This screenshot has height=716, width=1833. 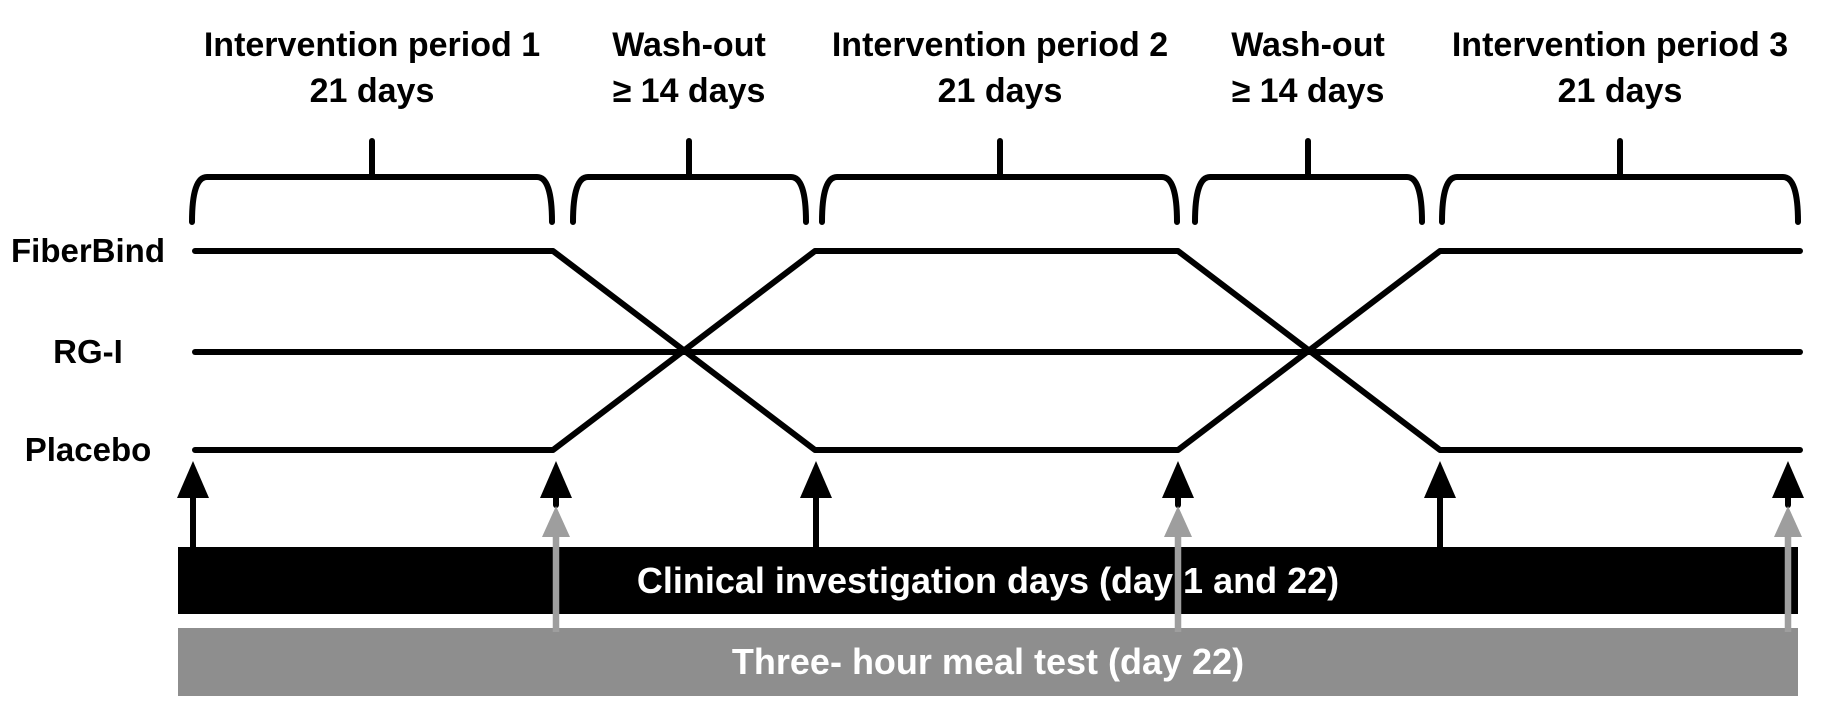 What do you see at coordinates (1000, 68) in the screenshot?
I see `period-label-intervention-2: Intervention period 2 21 days` at bounding box center [1000, 68].